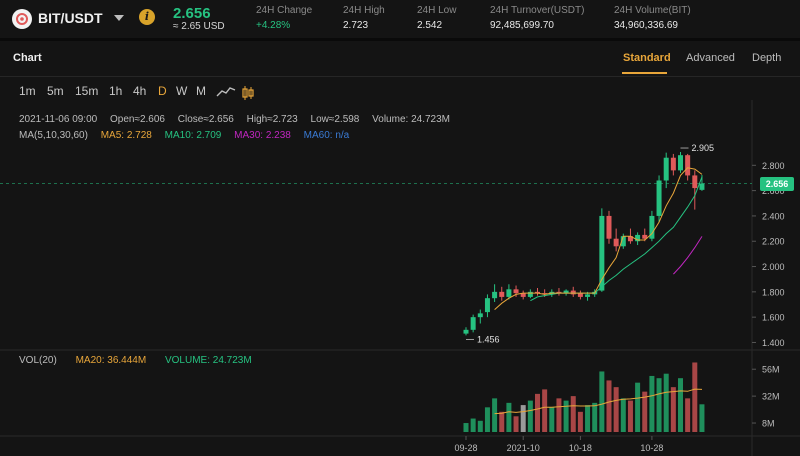  What do you see at coordinates (201, 91) in the screenshot?
I see `timeframe-m: M` at bounding box center [201, 91].